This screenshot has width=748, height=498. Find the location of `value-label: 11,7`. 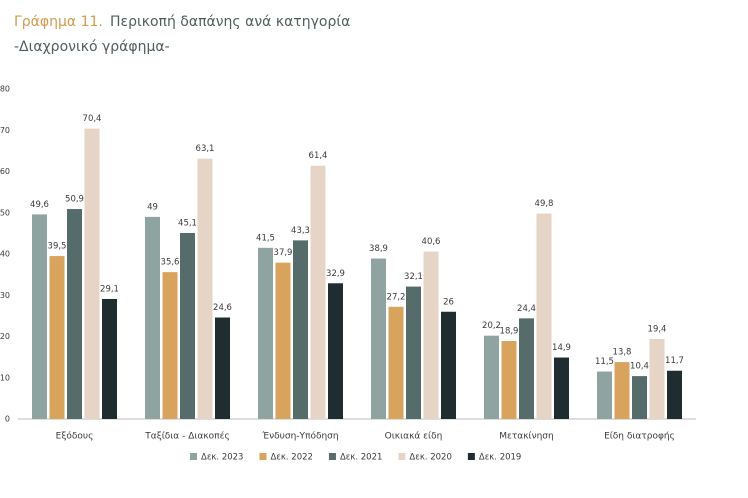

value-label: 11,7 is located at coordinates (674, 361).